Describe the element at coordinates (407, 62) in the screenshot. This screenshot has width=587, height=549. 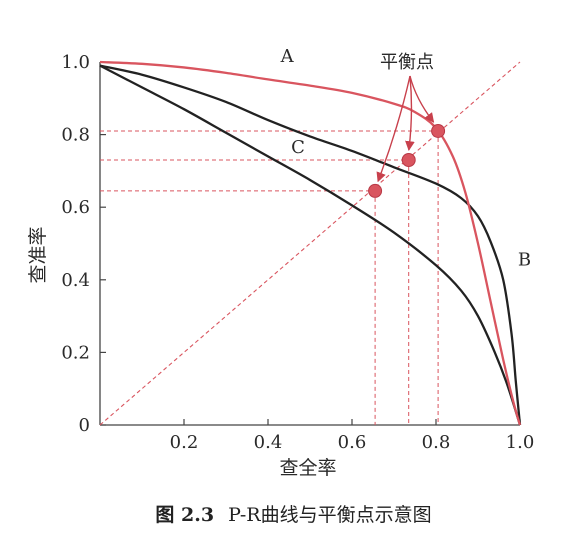
I see `break-even-annotation: 平衡点` at that location.